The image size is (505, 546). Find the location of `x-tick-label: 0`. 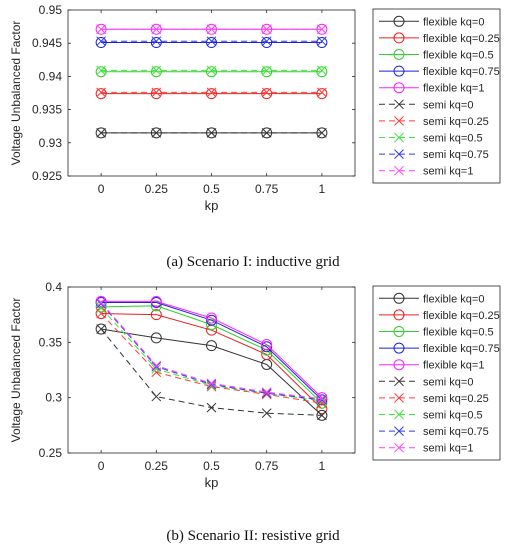

x-tick-label: 0 is located at coordinates (101, 466).